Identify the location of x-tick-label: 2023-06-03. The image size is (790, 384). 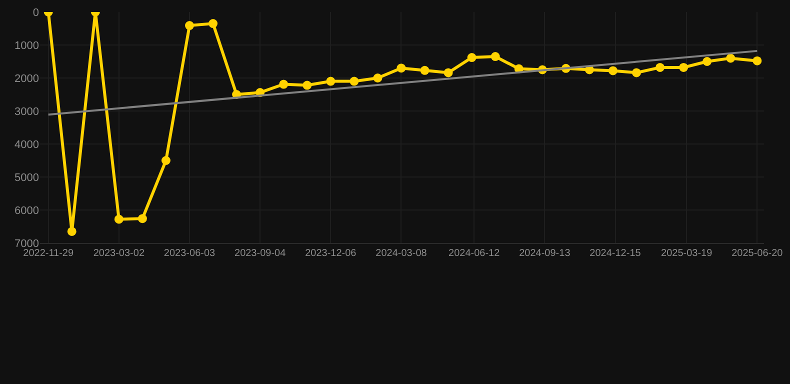
(190, 253).